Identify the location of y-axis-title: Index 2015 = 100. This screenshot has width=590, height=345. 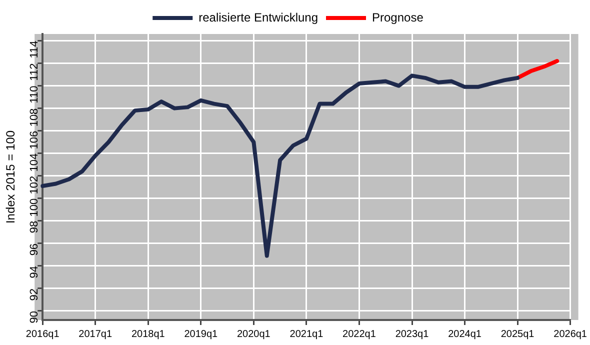
(11, 177).